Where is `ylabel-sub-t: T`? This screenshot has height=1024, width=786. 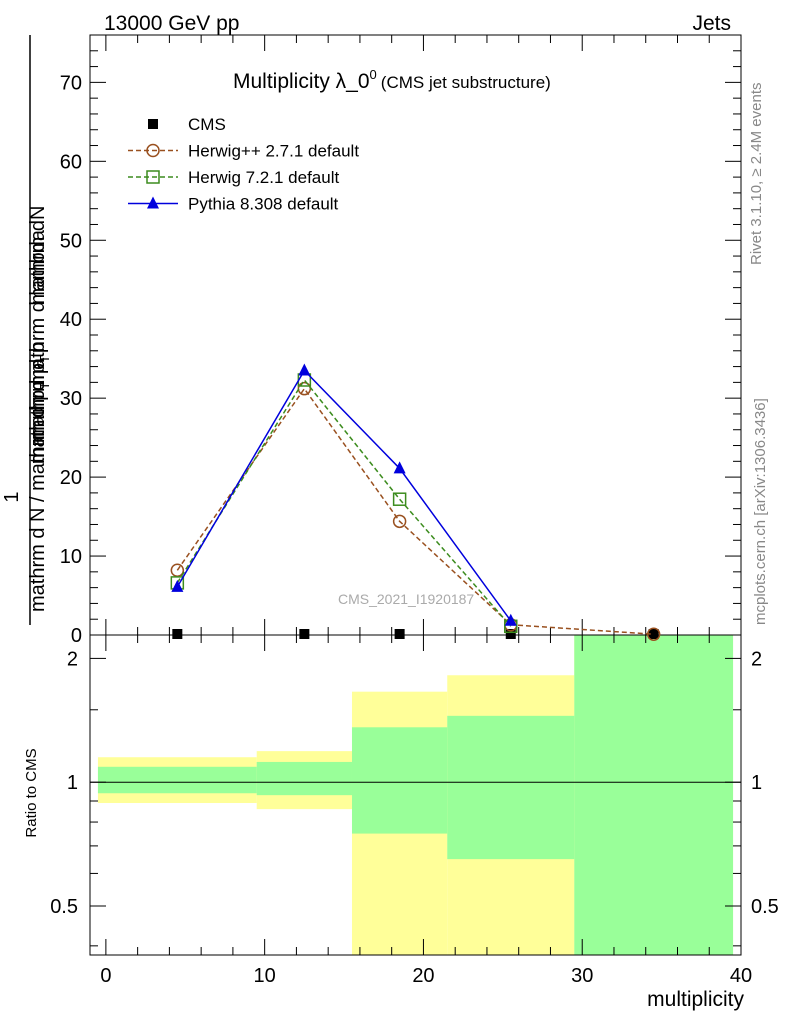
ylabel-sub-t: T is located at coordinates (44, 386).